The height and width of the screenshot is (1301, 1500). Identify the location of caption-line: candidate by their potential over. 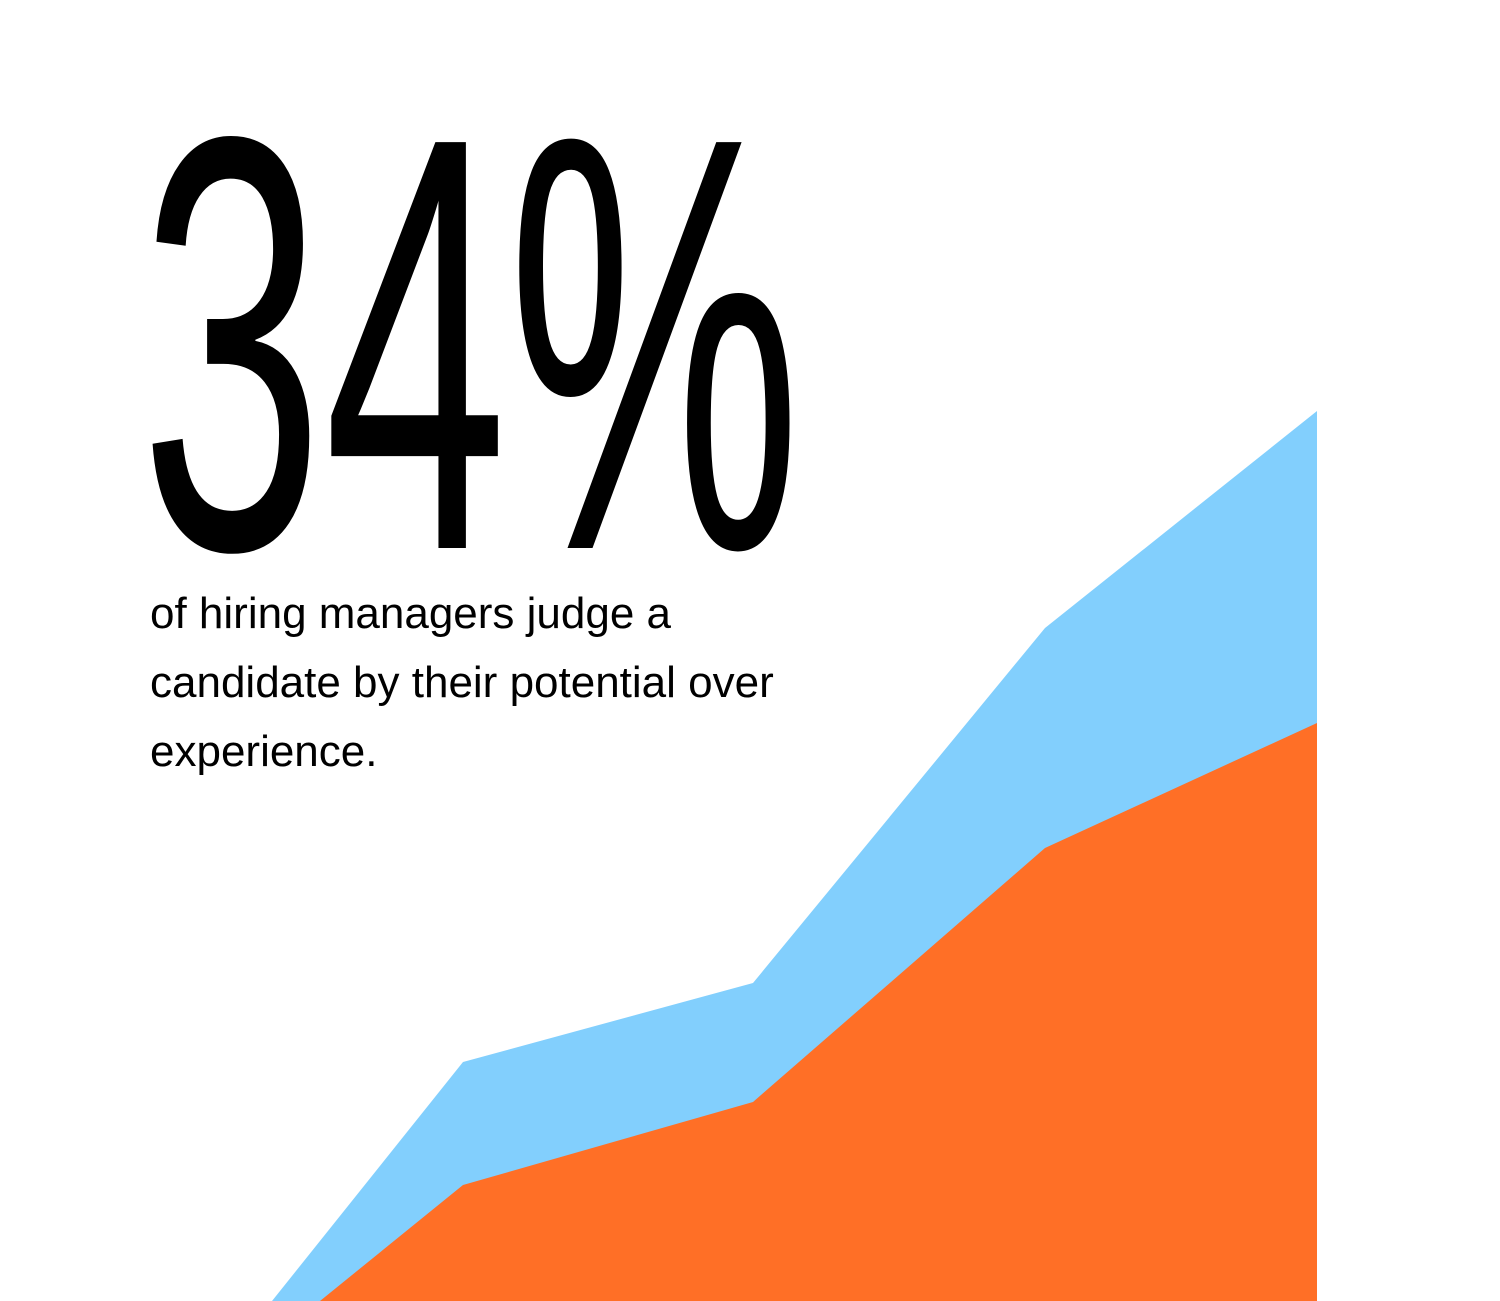
(462, 682).